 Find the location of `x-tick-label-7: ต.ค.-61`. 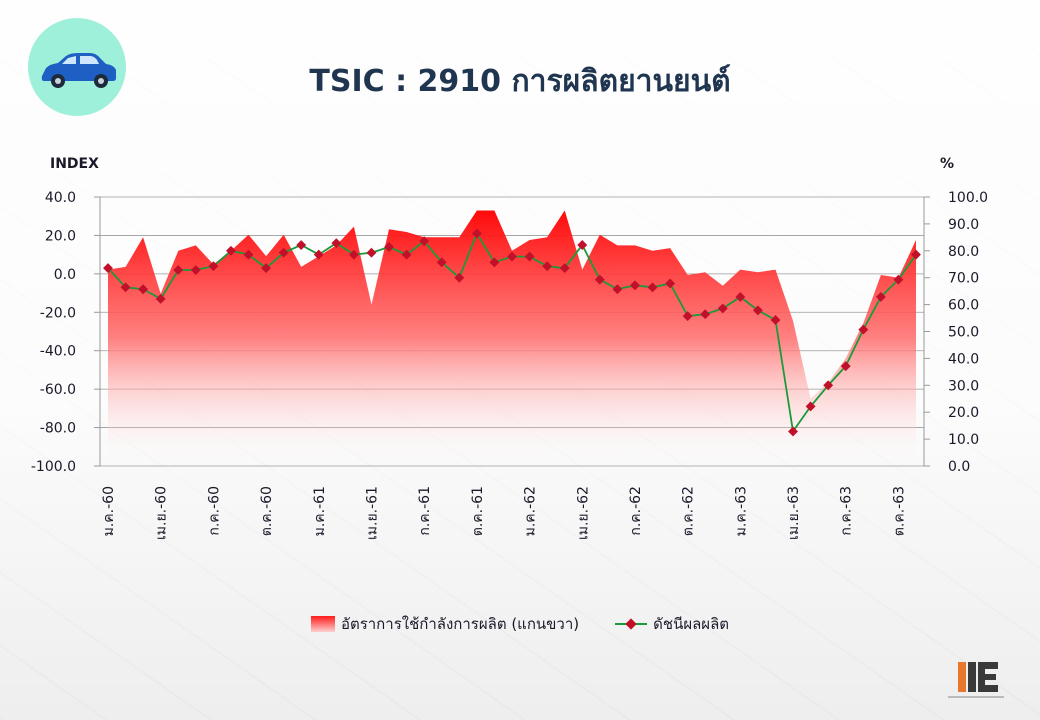

x-tick-label-7: ต.ค.-61 is located at coordinates (478, 511).